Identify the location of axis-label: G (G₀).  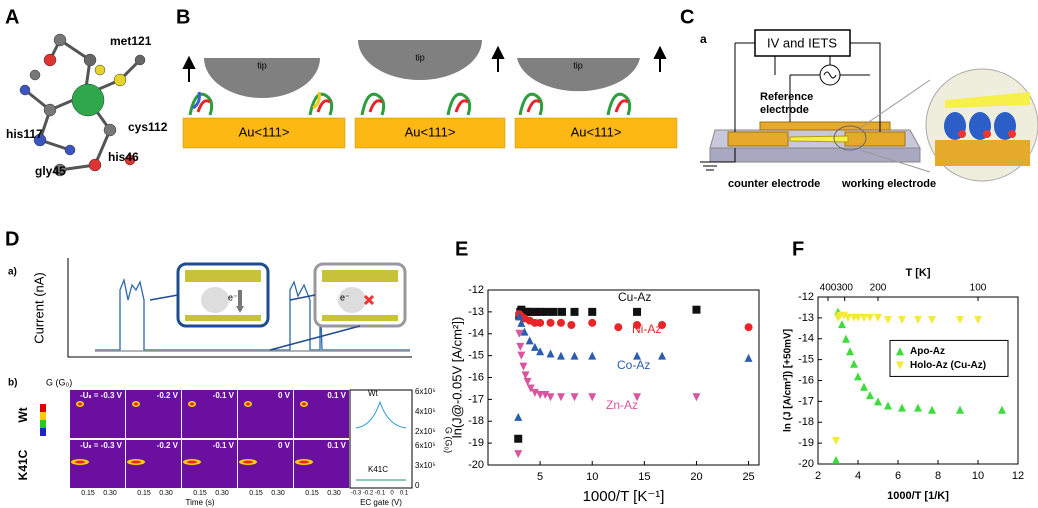
(59, 382).